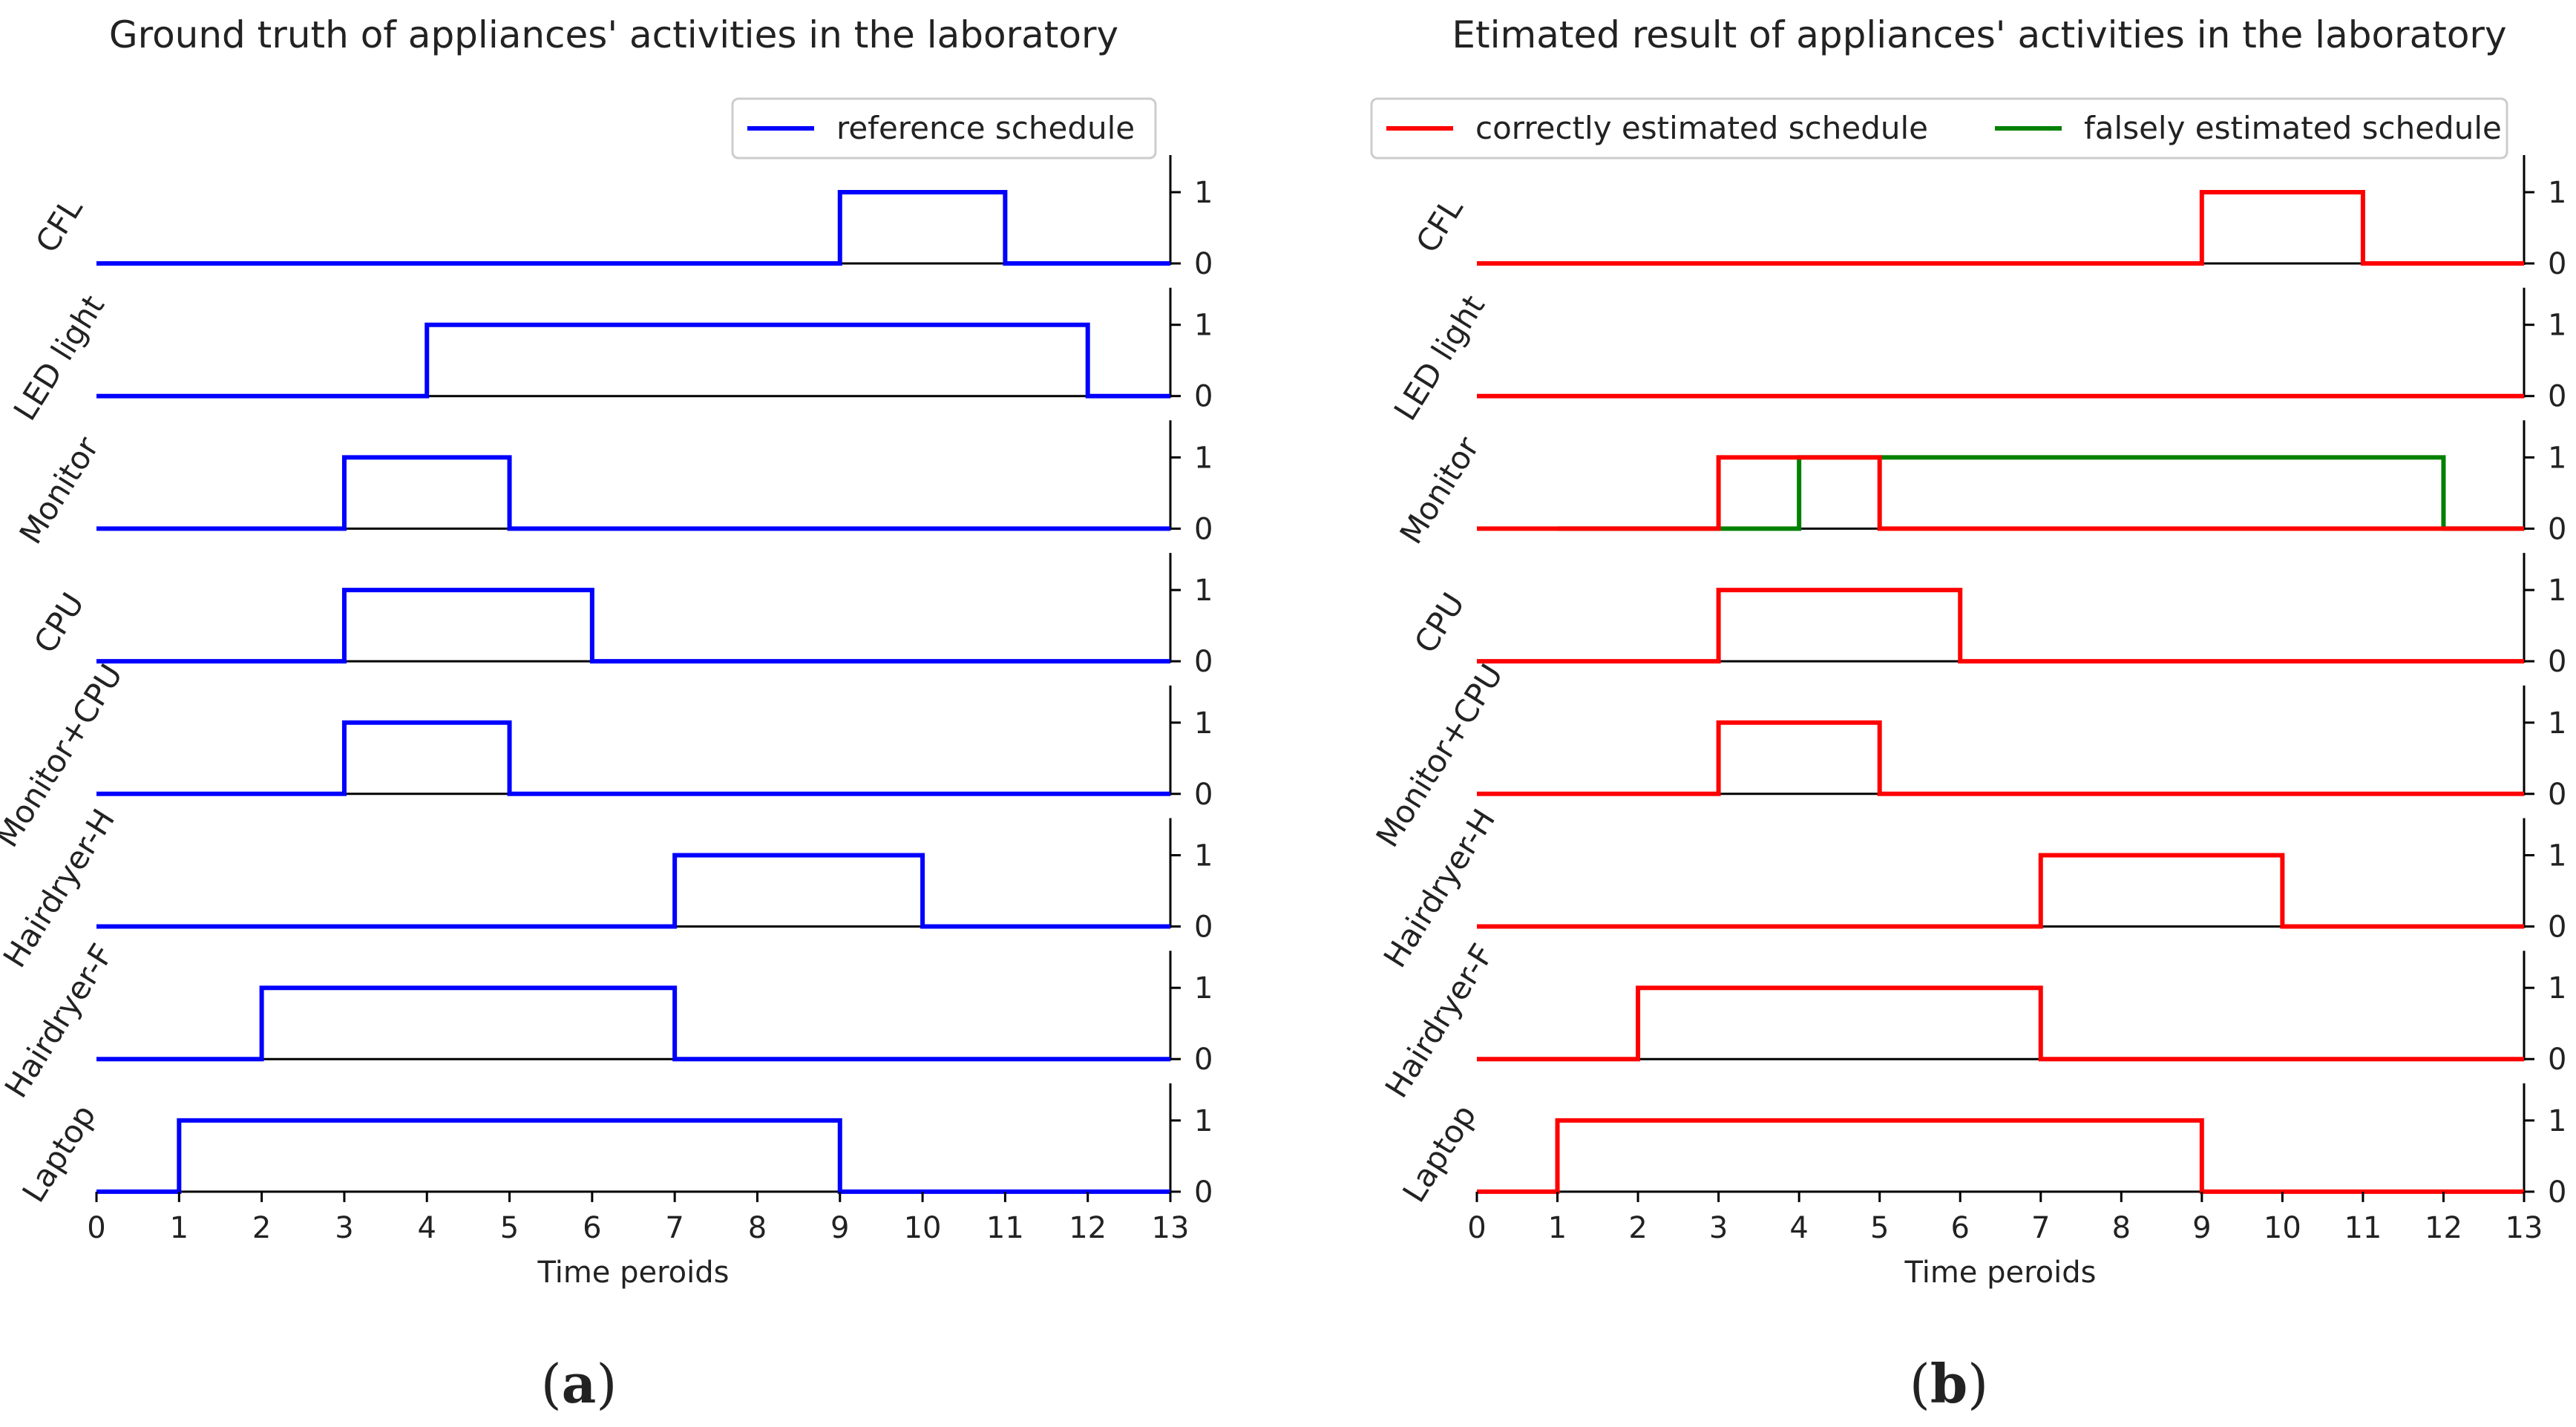 This screenshot has height=1427, width=2576. I want to click on subplot-laptop: Laptop 0 1, so click(614, 1146).